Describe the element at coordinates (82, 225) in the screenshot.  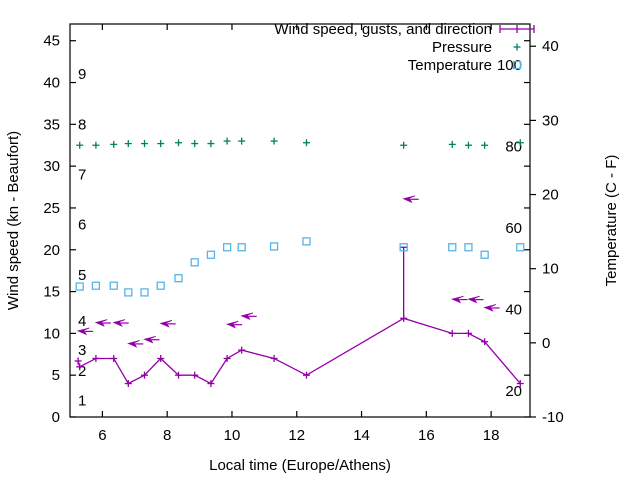
I see `beaufort-label: 6` at that location.